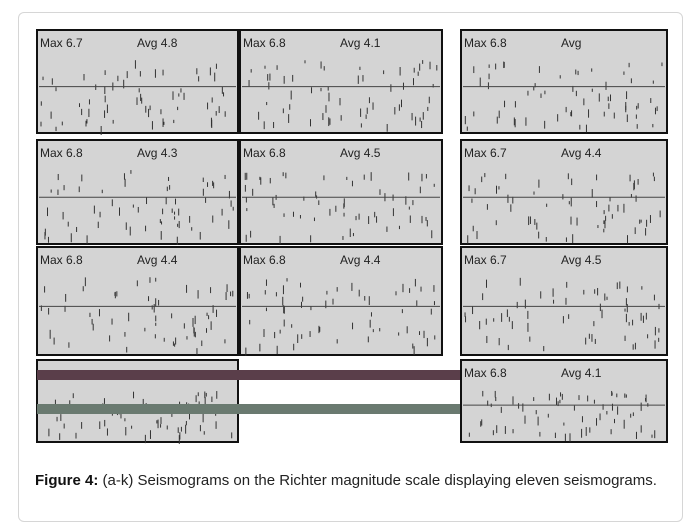 This screenshot has height=527, width=697. Describe the element at coordinates (157, 153) in the screenshot. I see `panel-avg-label: Avg 4.3` at that location.